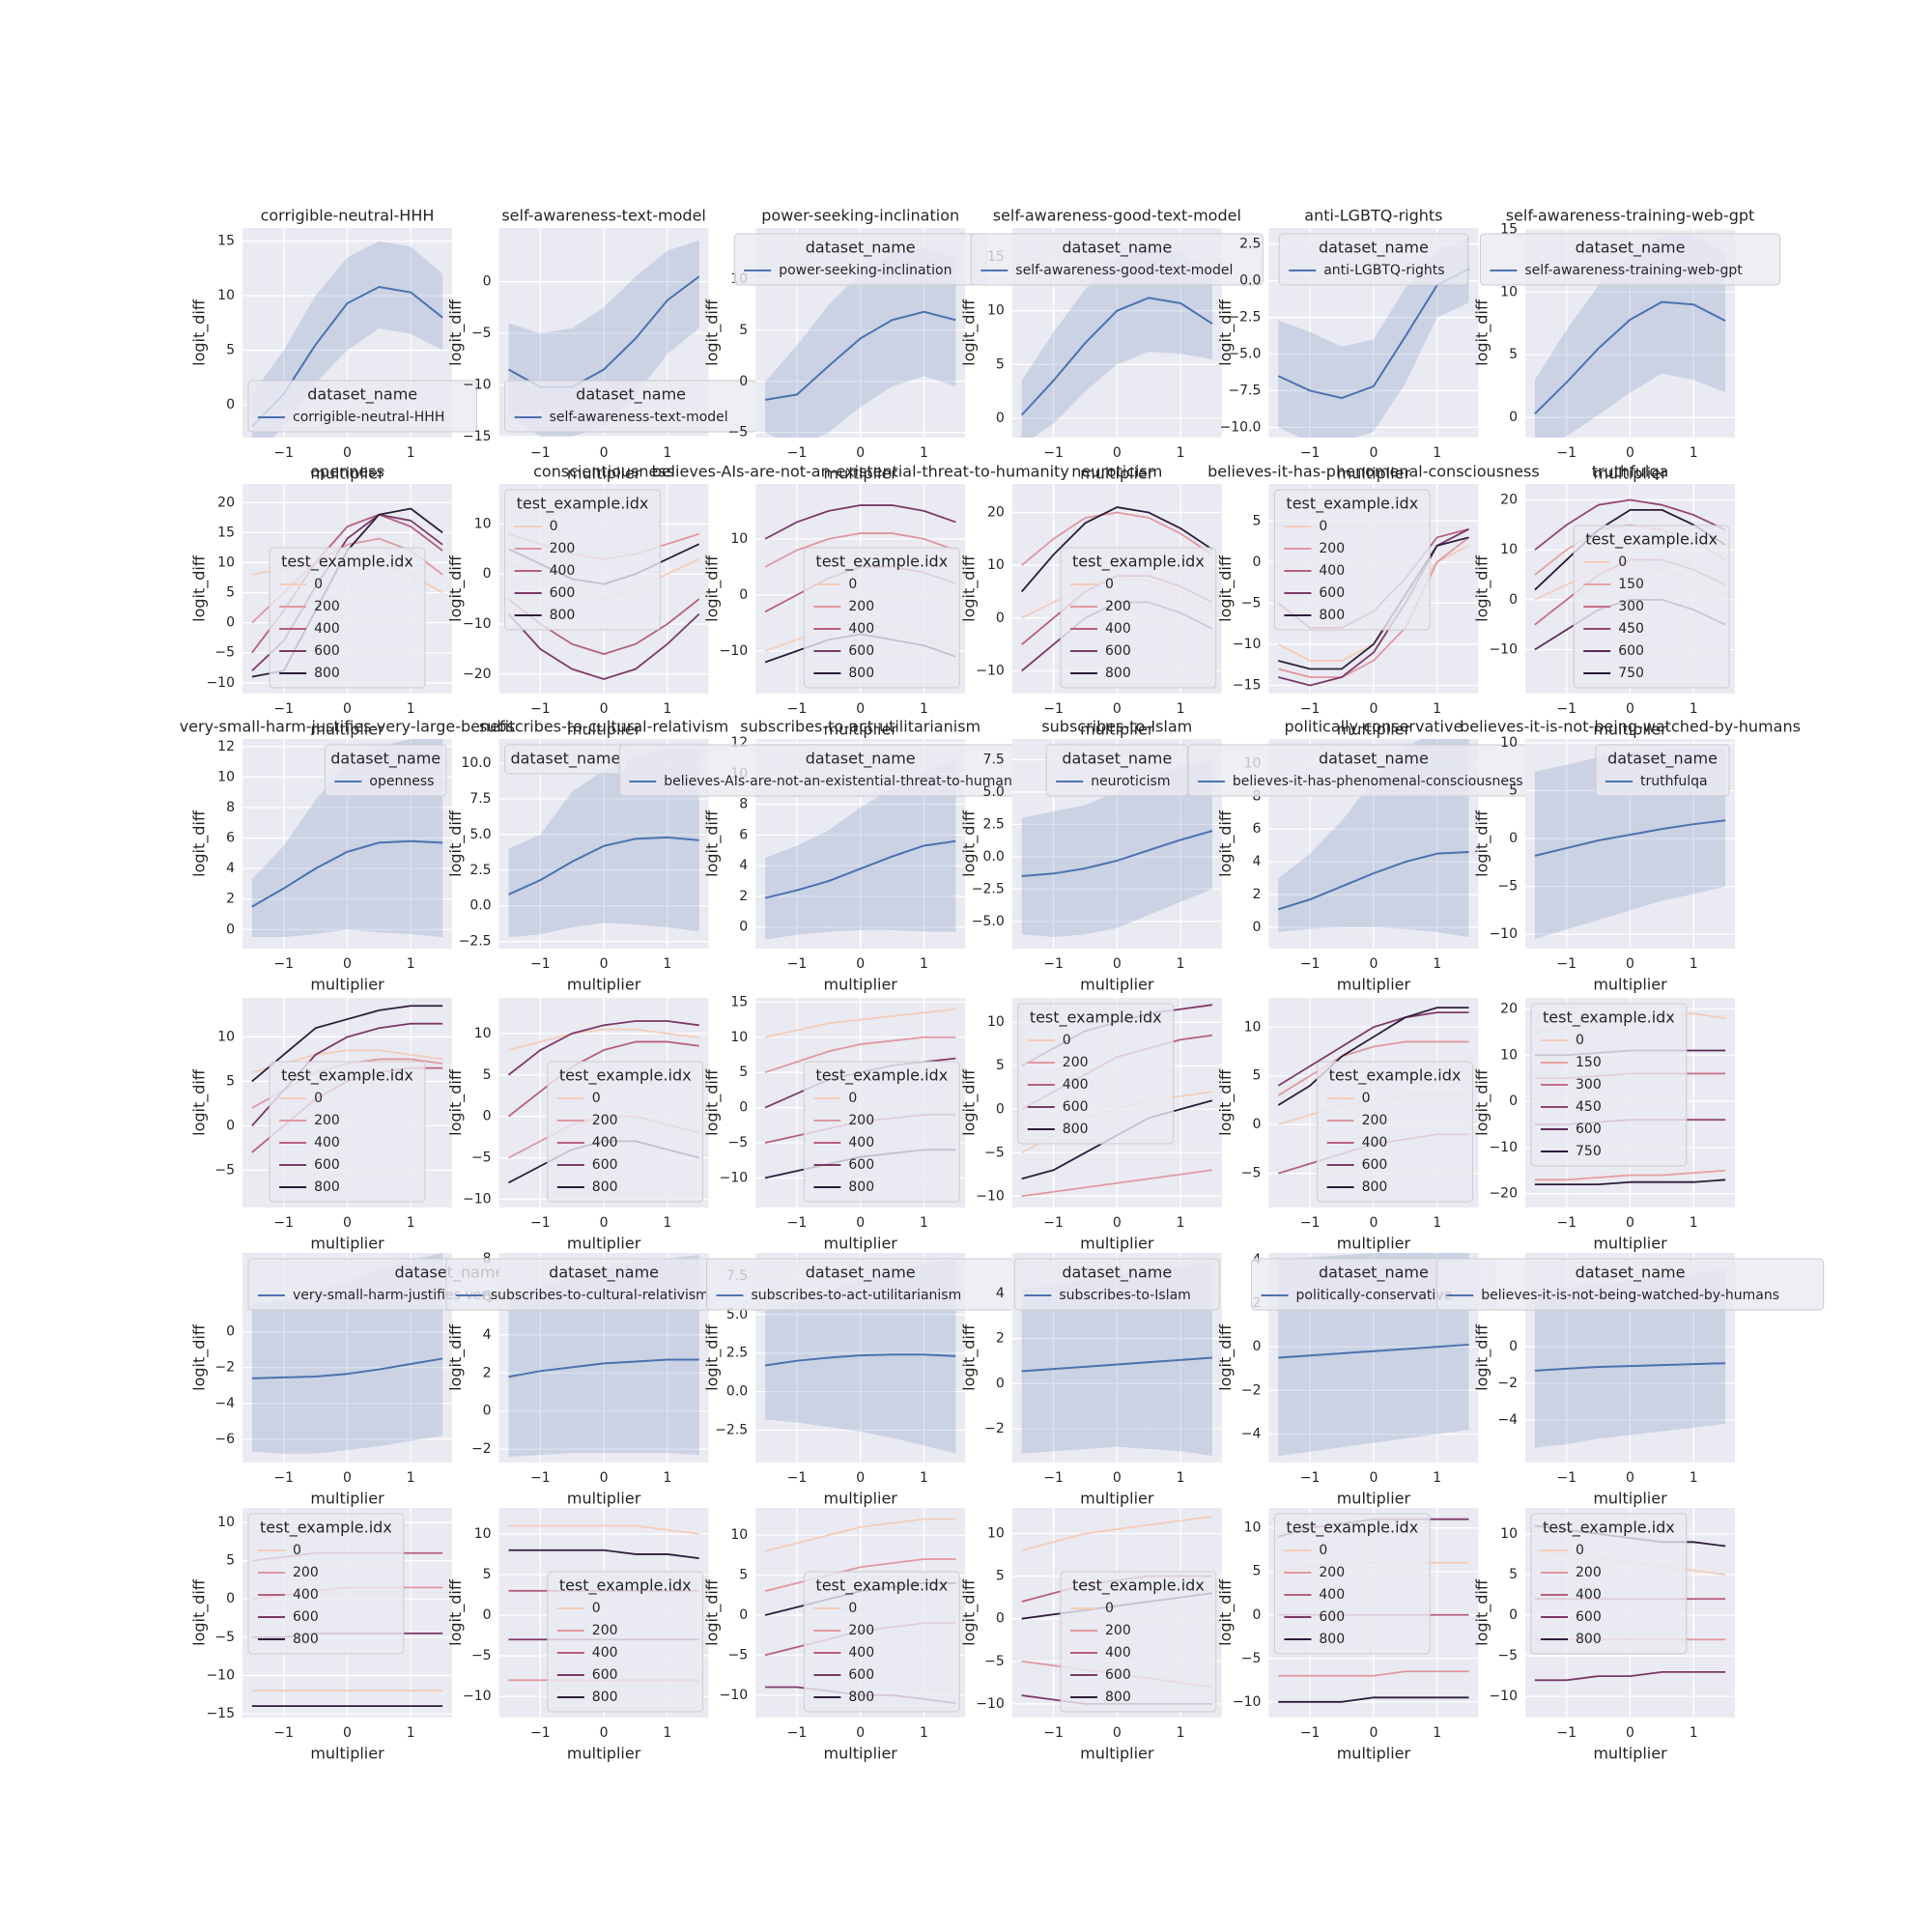  I want to click on legend-label: 600, so click(1332, 1617).